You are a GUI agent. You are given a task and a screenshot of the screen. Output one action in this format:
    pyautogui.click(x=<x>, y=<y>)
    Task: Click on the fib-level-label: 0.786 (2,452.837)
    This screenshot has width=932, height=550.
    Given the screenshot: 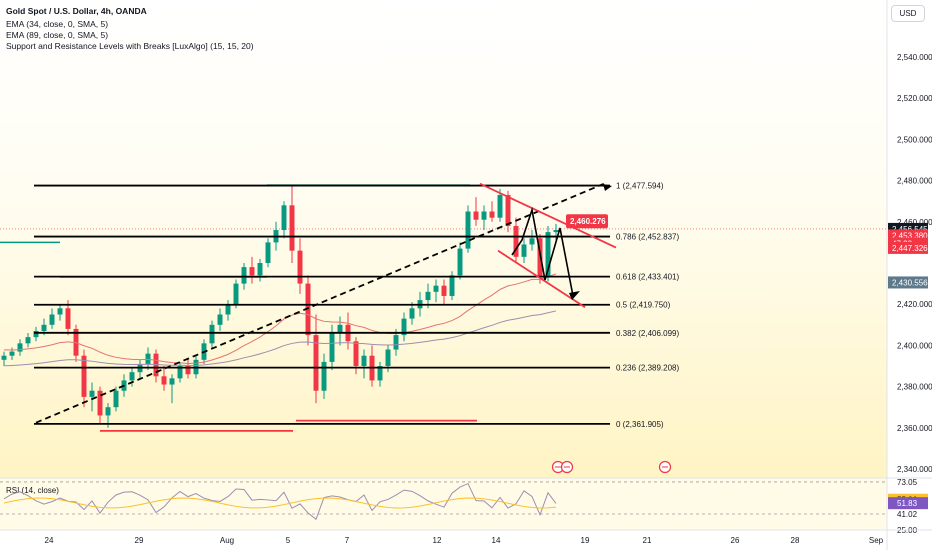 What is the action you would take?
    pyautogui.click(x=647, y=237)
    